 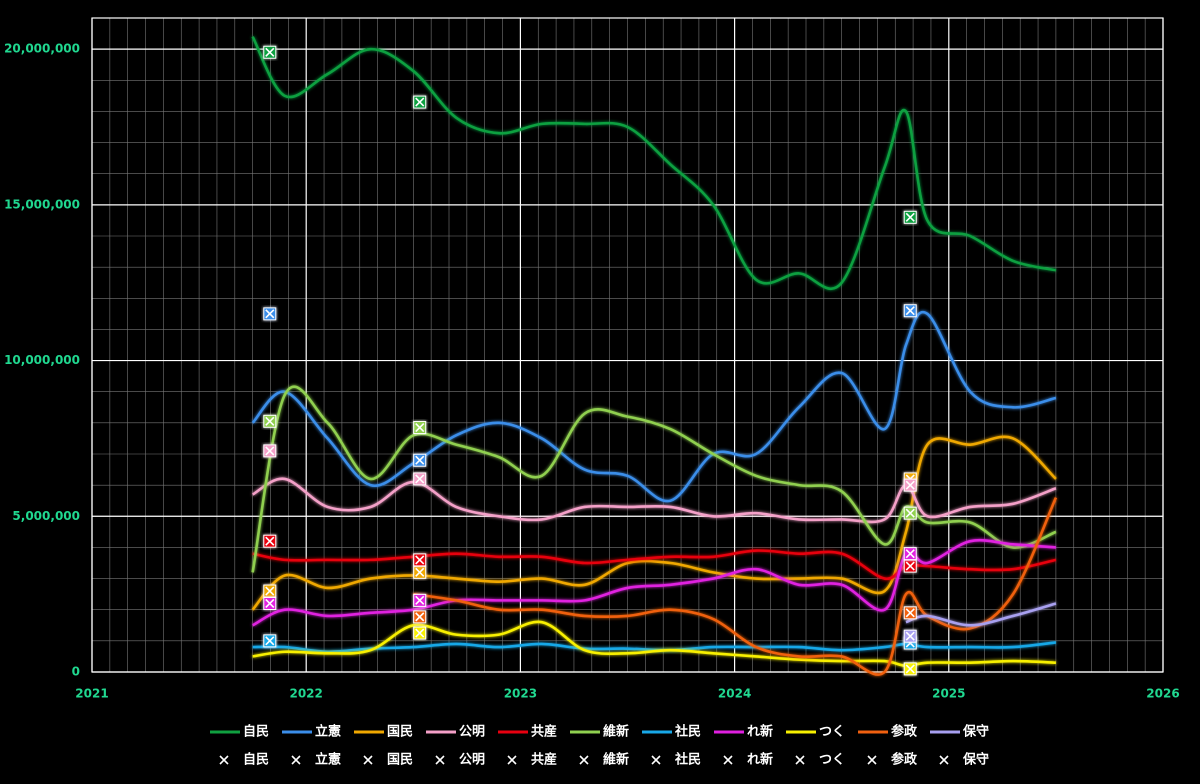 What do you see at coordinates (46, 516) in the screenshot?
I see `y-tick-label: 5,000,000` at bounding box center [46, 516].